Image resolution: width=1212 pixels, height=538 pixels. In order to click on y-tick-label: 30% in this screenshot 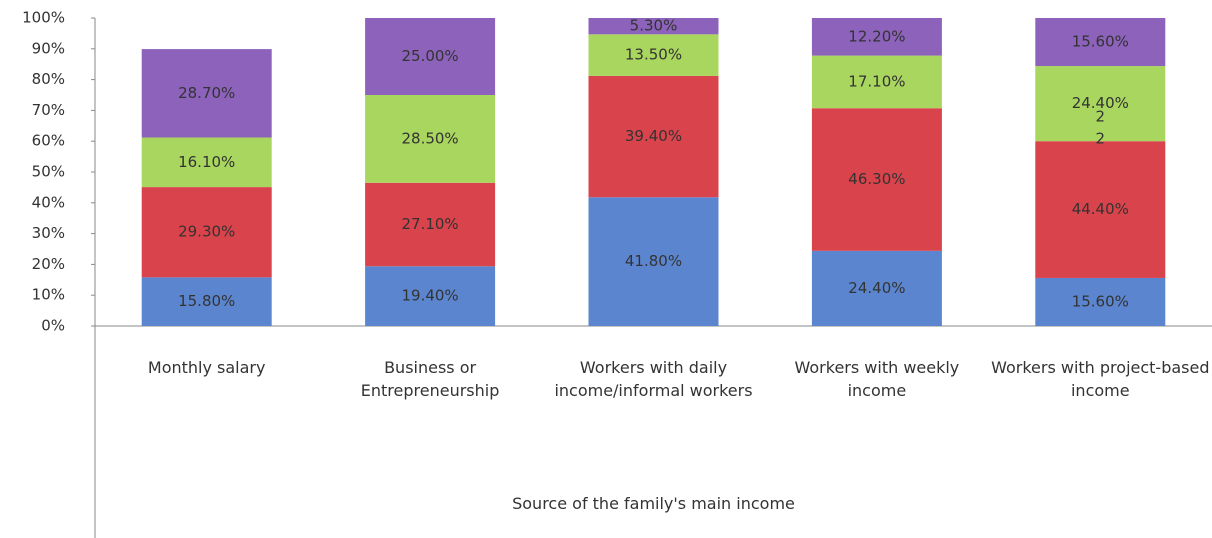, I will do `click(48, 233)`.